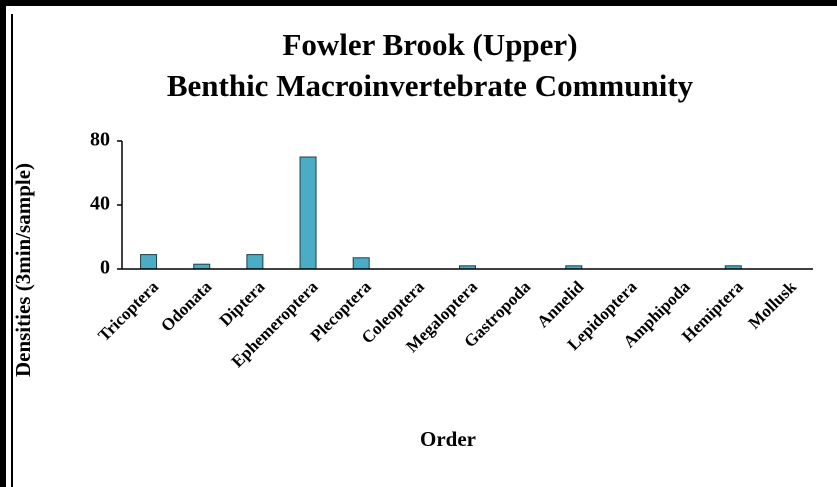 The image size is (837, 487). What do you see at coordinates (100, 204) in the screenshot?
I see `y-tick-label: 40` at bounding box center [100, 204].